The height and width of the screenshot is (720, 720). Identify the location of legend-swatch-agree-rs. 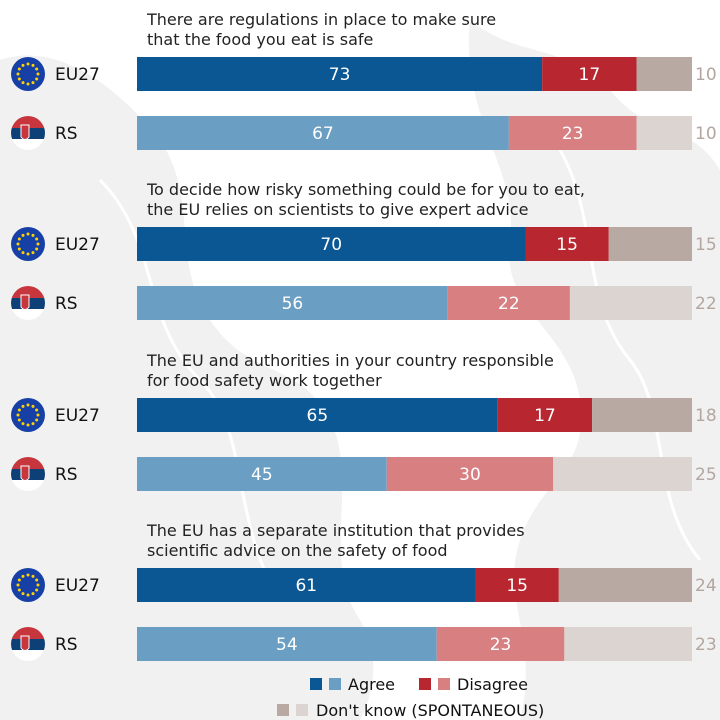
(335, 684).